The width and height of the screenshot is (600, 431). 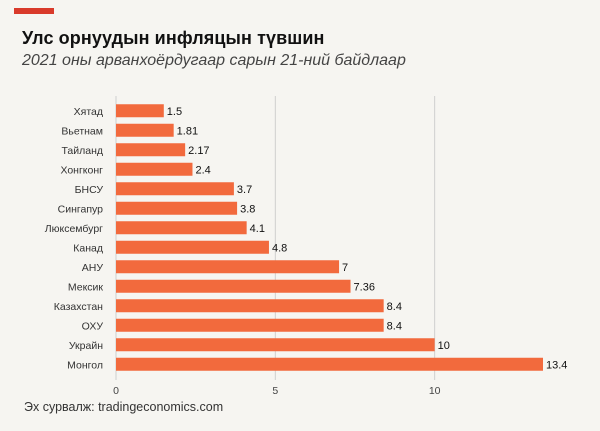 What do you see at coordinates (124, 407) in the screenshot?
I see `source-note: Эх сурвалж: tradingeconomics.com` at bounding box center [124, 407].